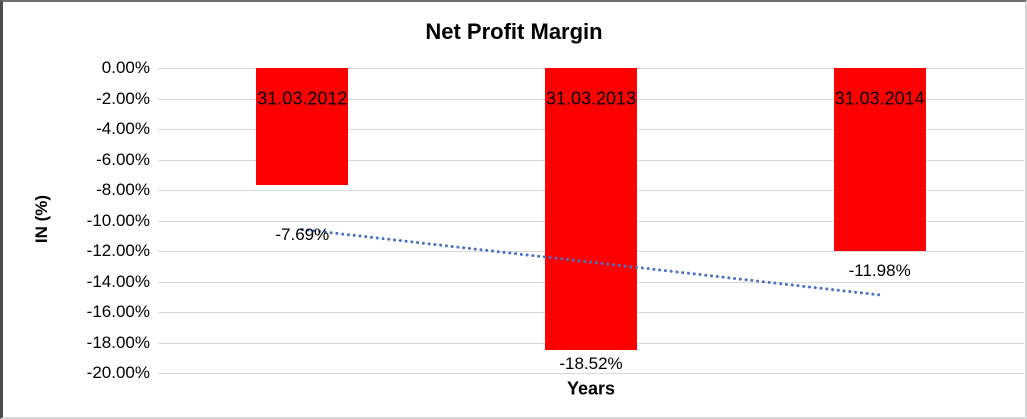  What do you see at coordinates (123, 128) in the screenshot?
I see `y-tick-label: -4.00%` at bounding box center [123, 128].